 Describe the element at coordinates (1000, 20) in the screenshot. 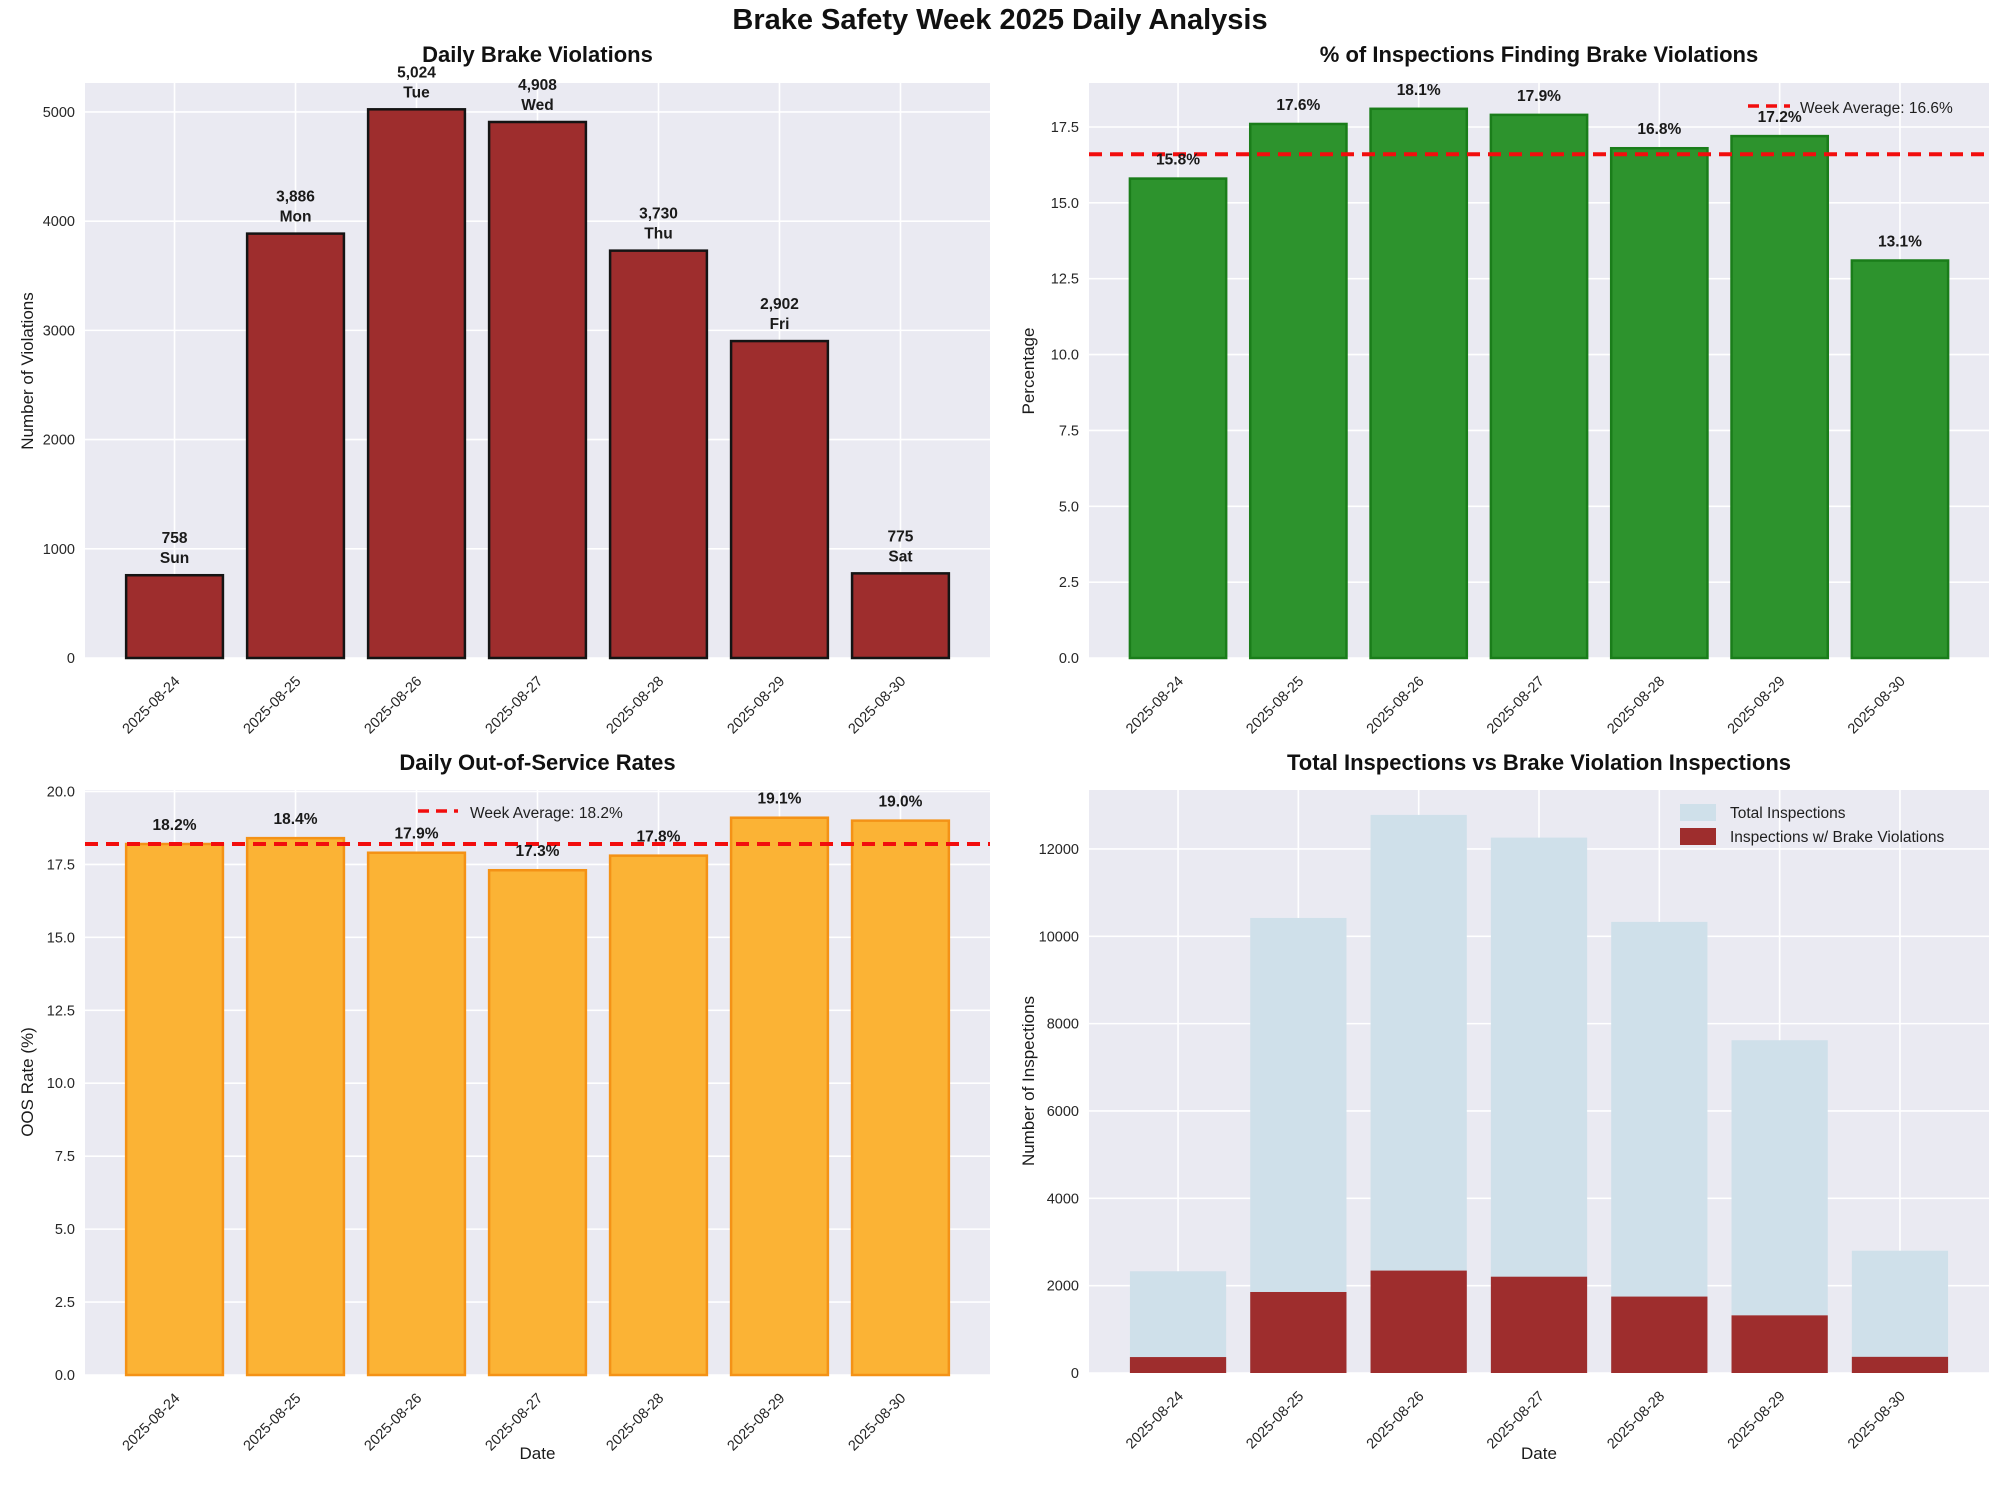

I see `page-title: Brake Safety Week 2025 Daily Analysis` at that location.